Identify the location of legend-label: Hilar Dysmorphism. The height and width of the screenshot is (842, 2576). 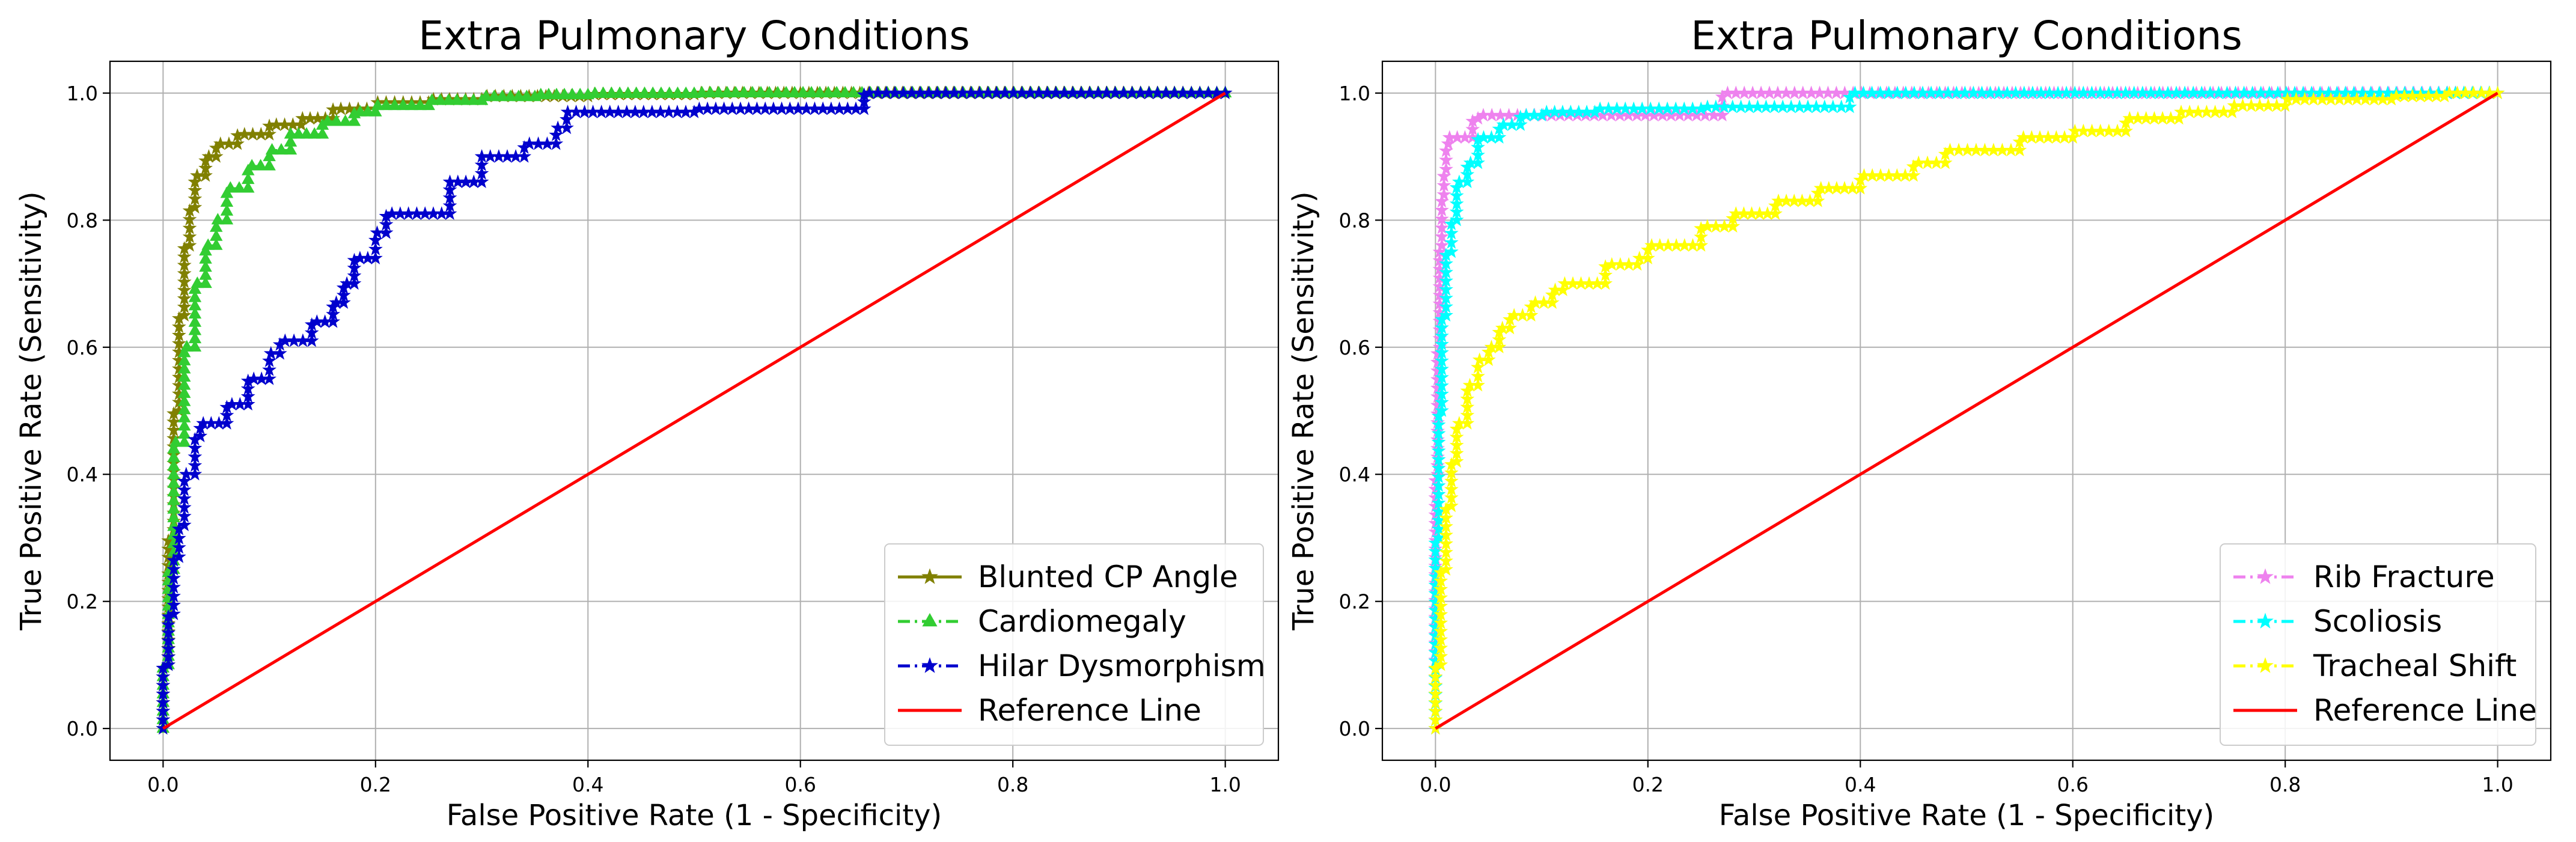
(1122, 665).